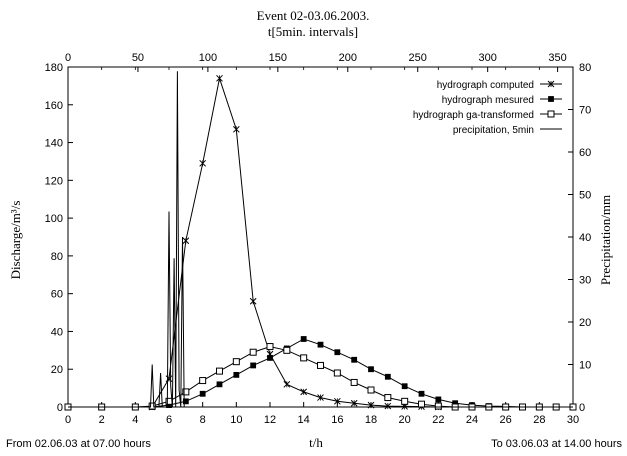  I want to click on legend-entry: precipitation, 5min, so click(507, 130).